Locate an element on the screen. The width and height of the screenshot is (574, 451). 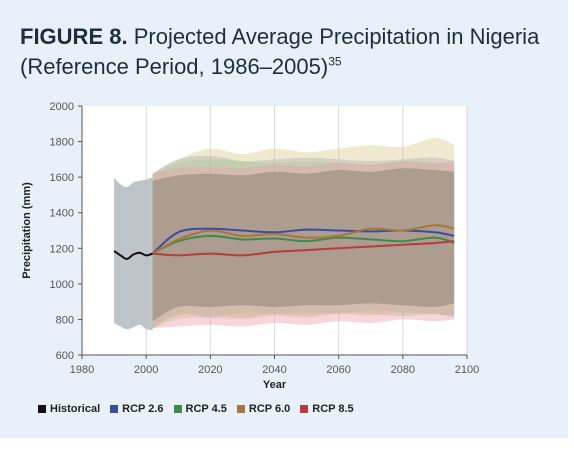
figure-label: FIGURE 8. is located at coordinates (74, 36).